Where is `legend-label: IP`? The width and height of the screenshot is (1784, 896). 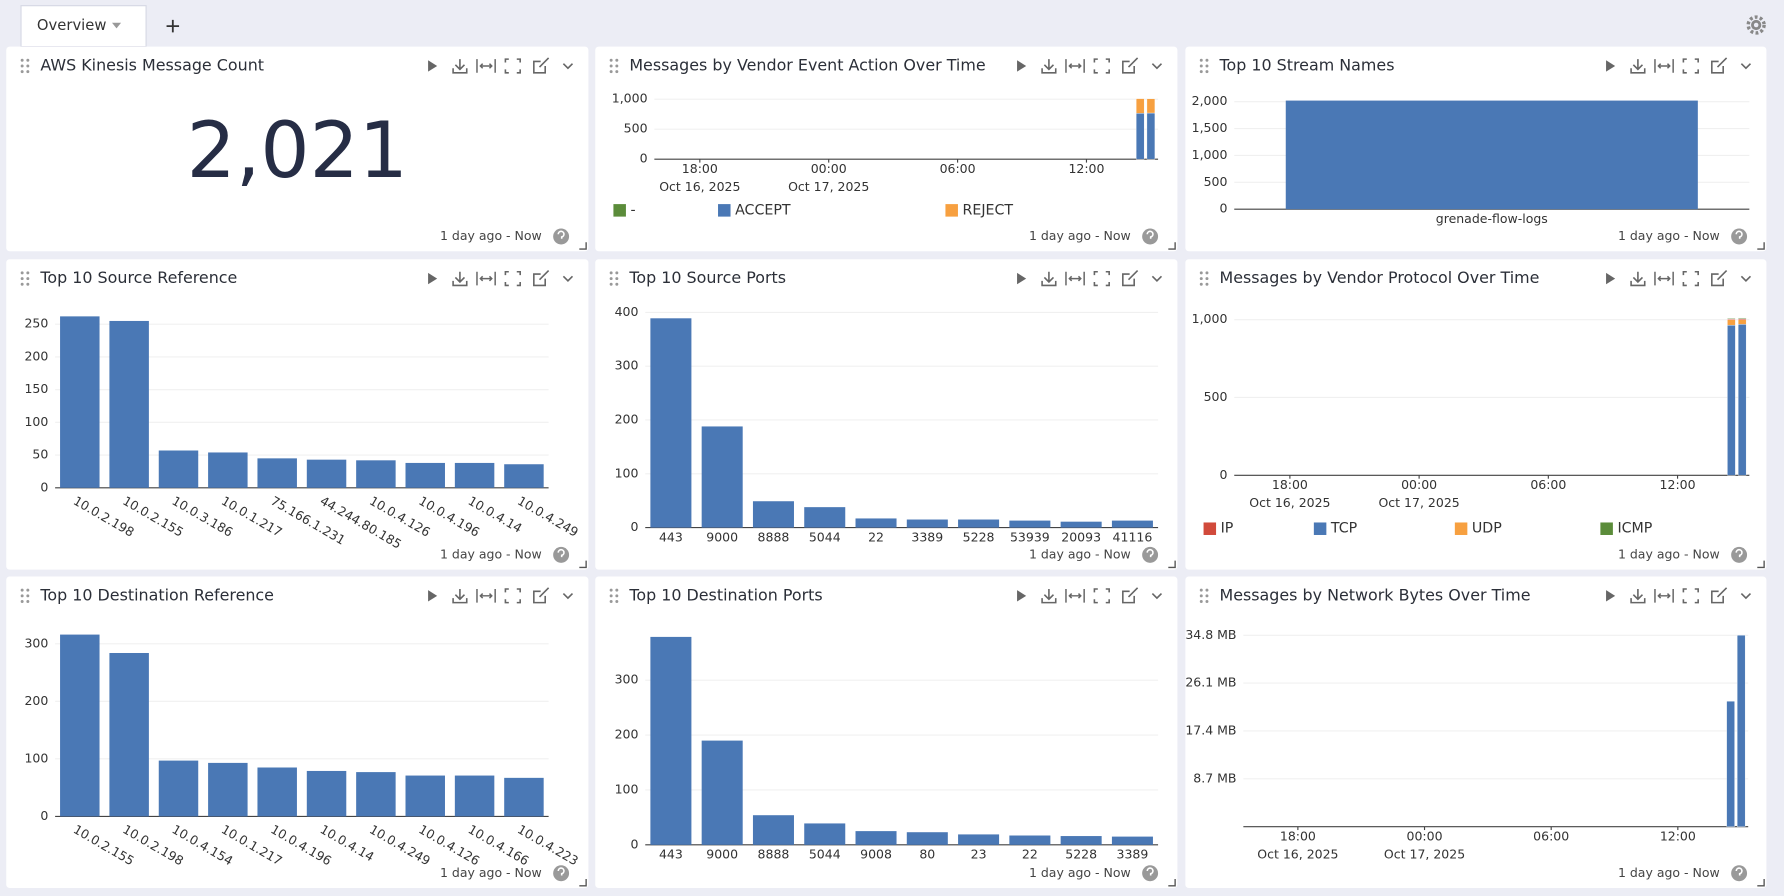 legend-label: IP is located at coordinates (1227, 529).